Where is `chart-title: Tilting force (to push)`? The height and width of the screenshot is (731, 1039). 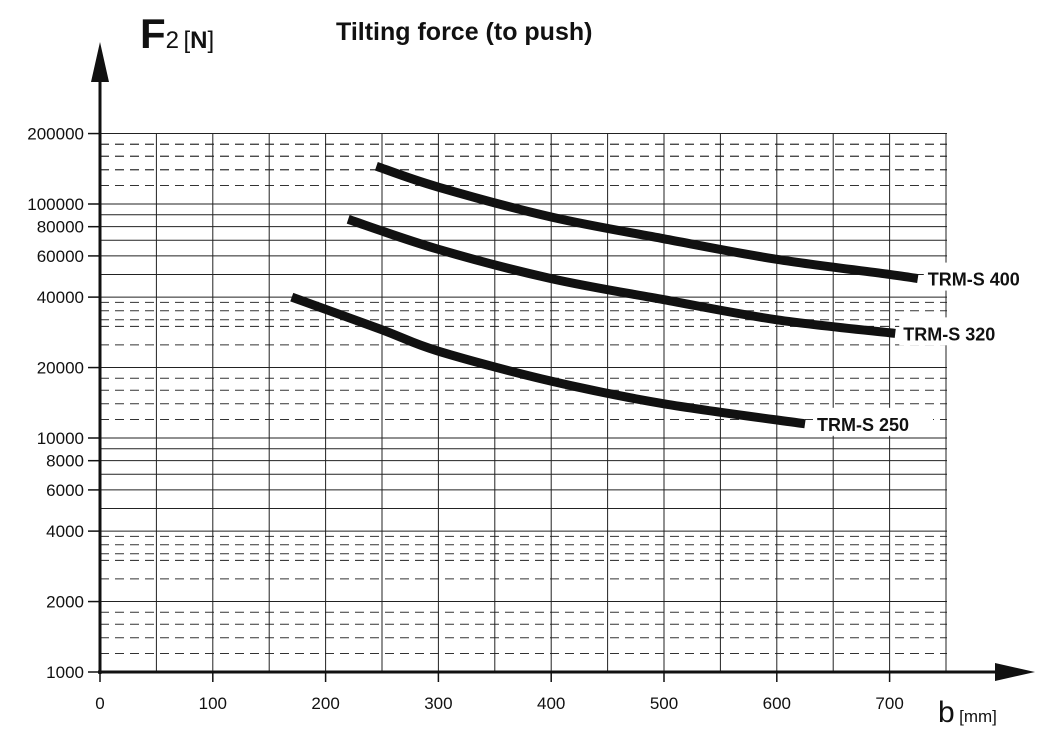
chart-title: Tilting force (to push) is located at coordinates (464, 32).